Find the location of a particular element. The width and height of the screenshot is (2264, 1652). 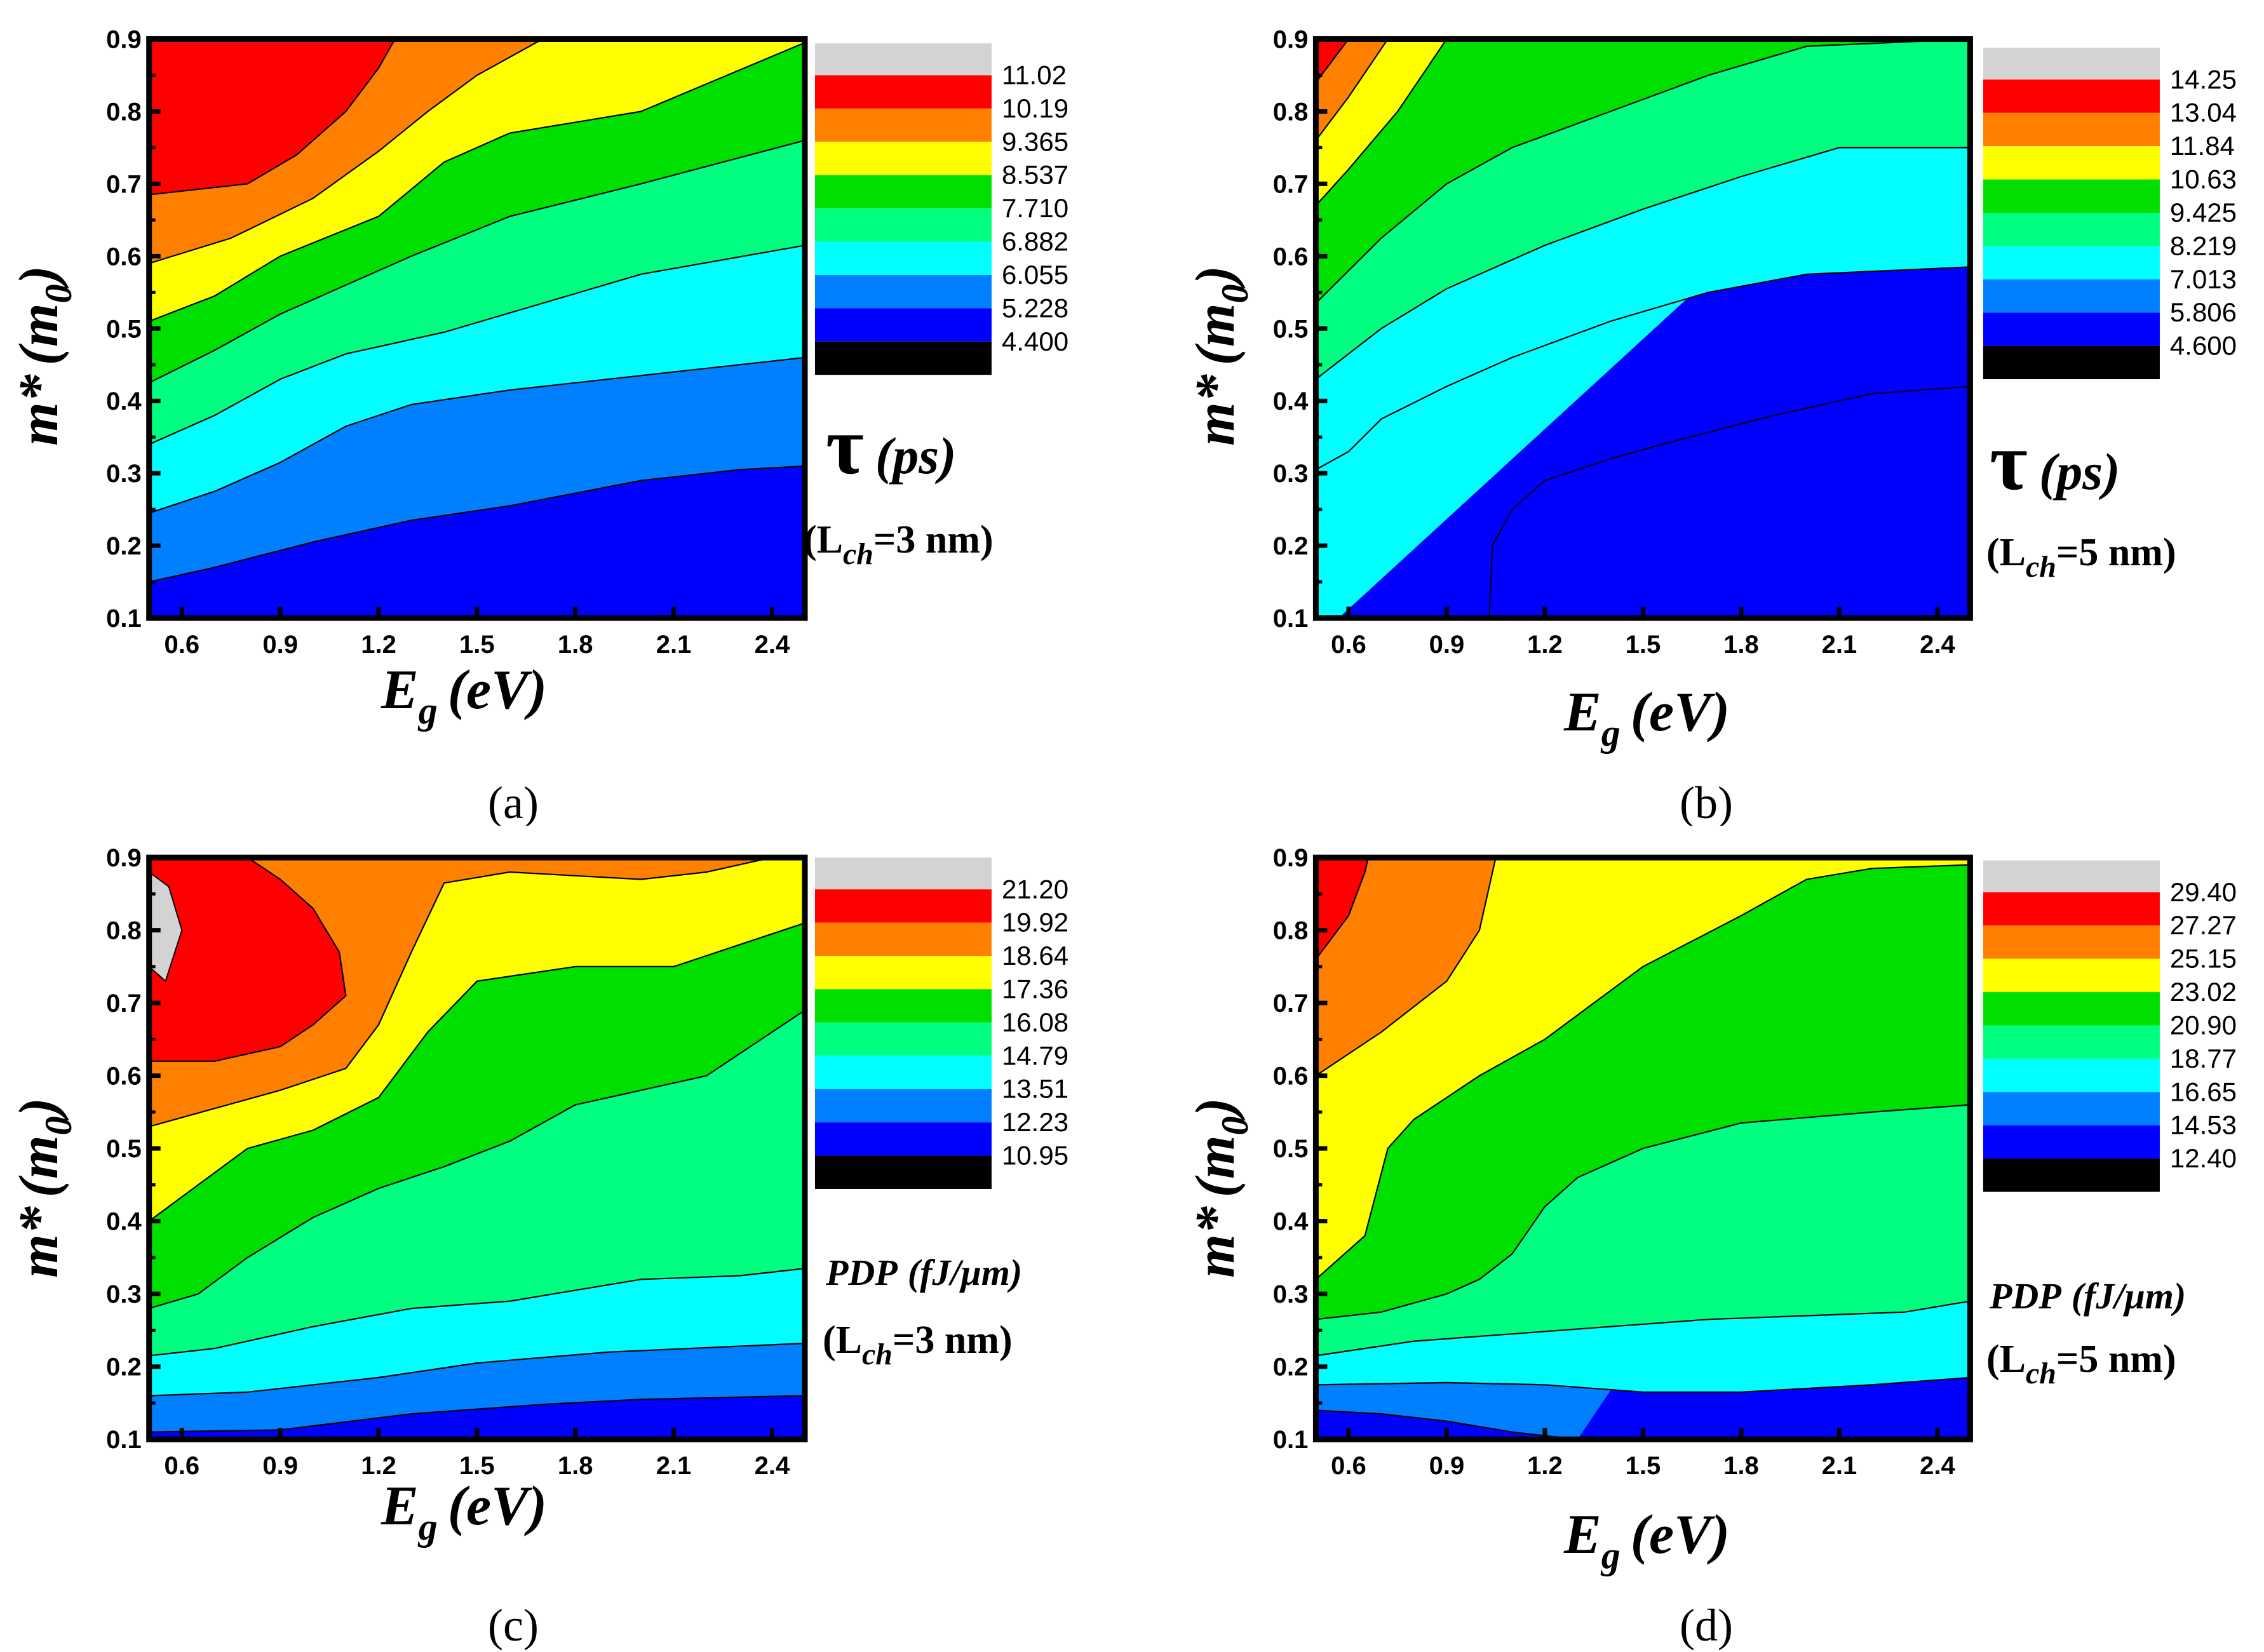

colorbar-label: 18.77 is located at coordinates (2203, 1059).